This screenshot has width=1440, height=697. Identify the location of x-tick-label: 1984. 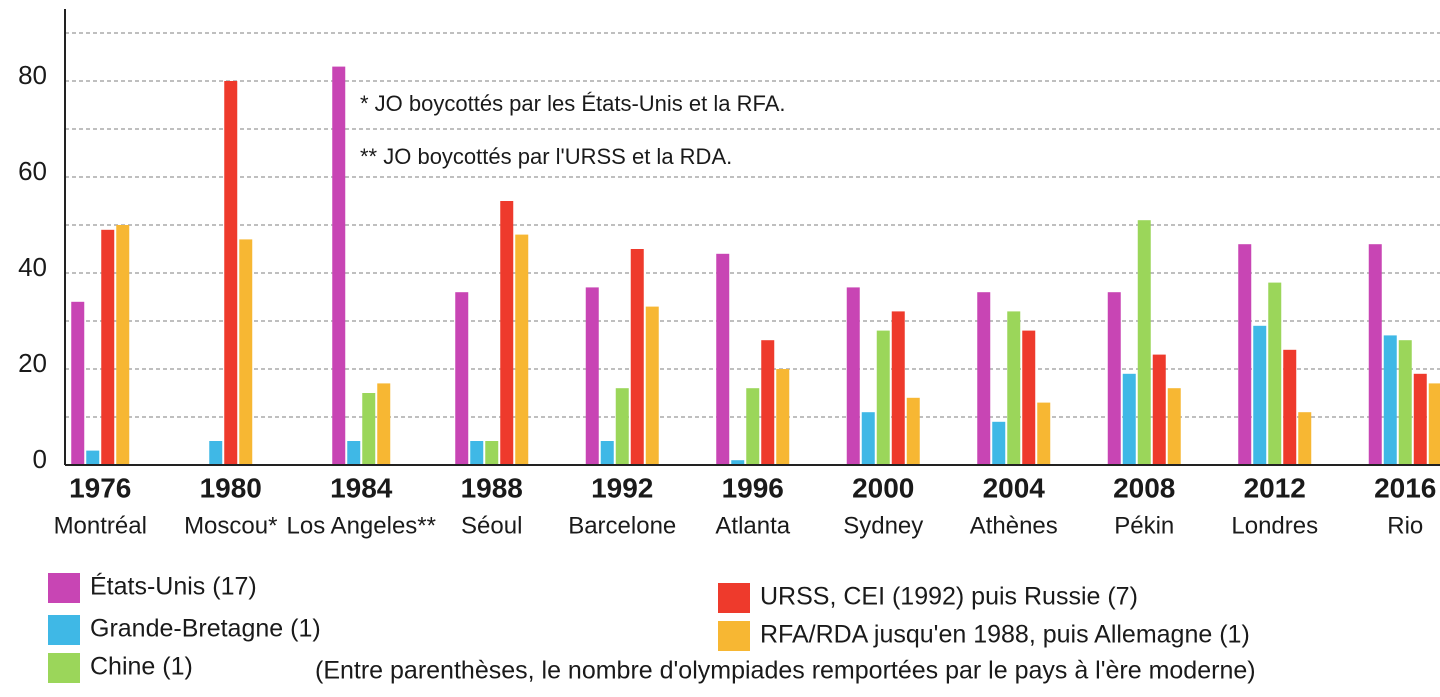
(361, 487).